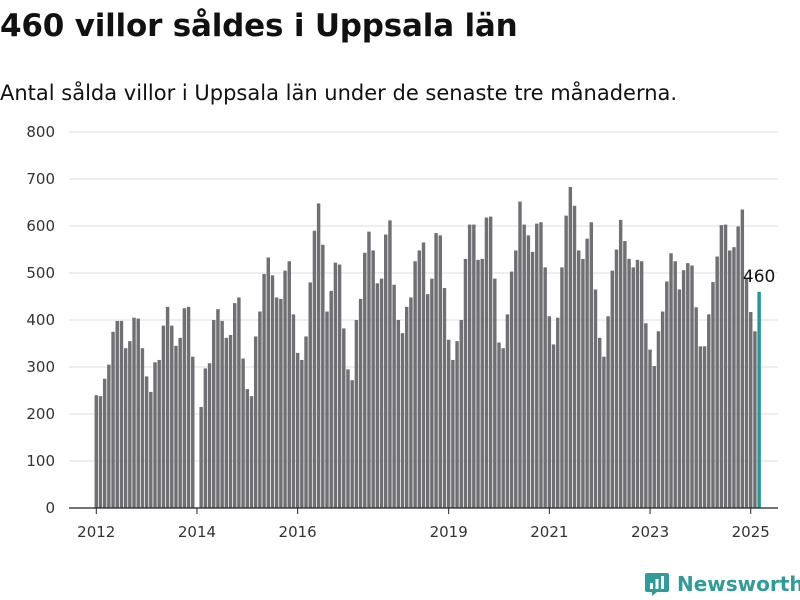  Describe the element at coordinates (722, 584) in the screenshot. I see `newsworthy-brand: Newsworthy` at that location.